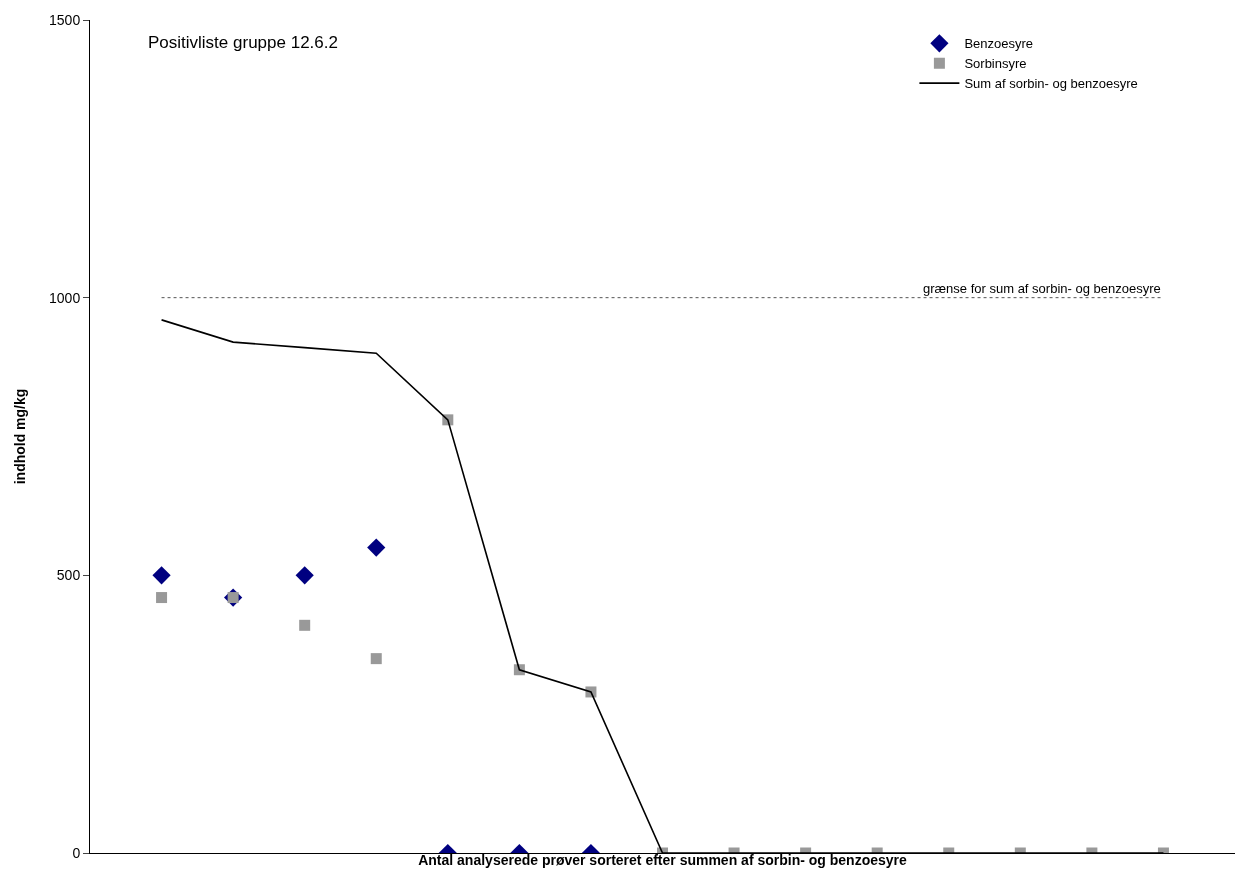  Describe the element at coordinates (65, 297) in the screenshot. I see `y-tick-label: 1000` at that location.